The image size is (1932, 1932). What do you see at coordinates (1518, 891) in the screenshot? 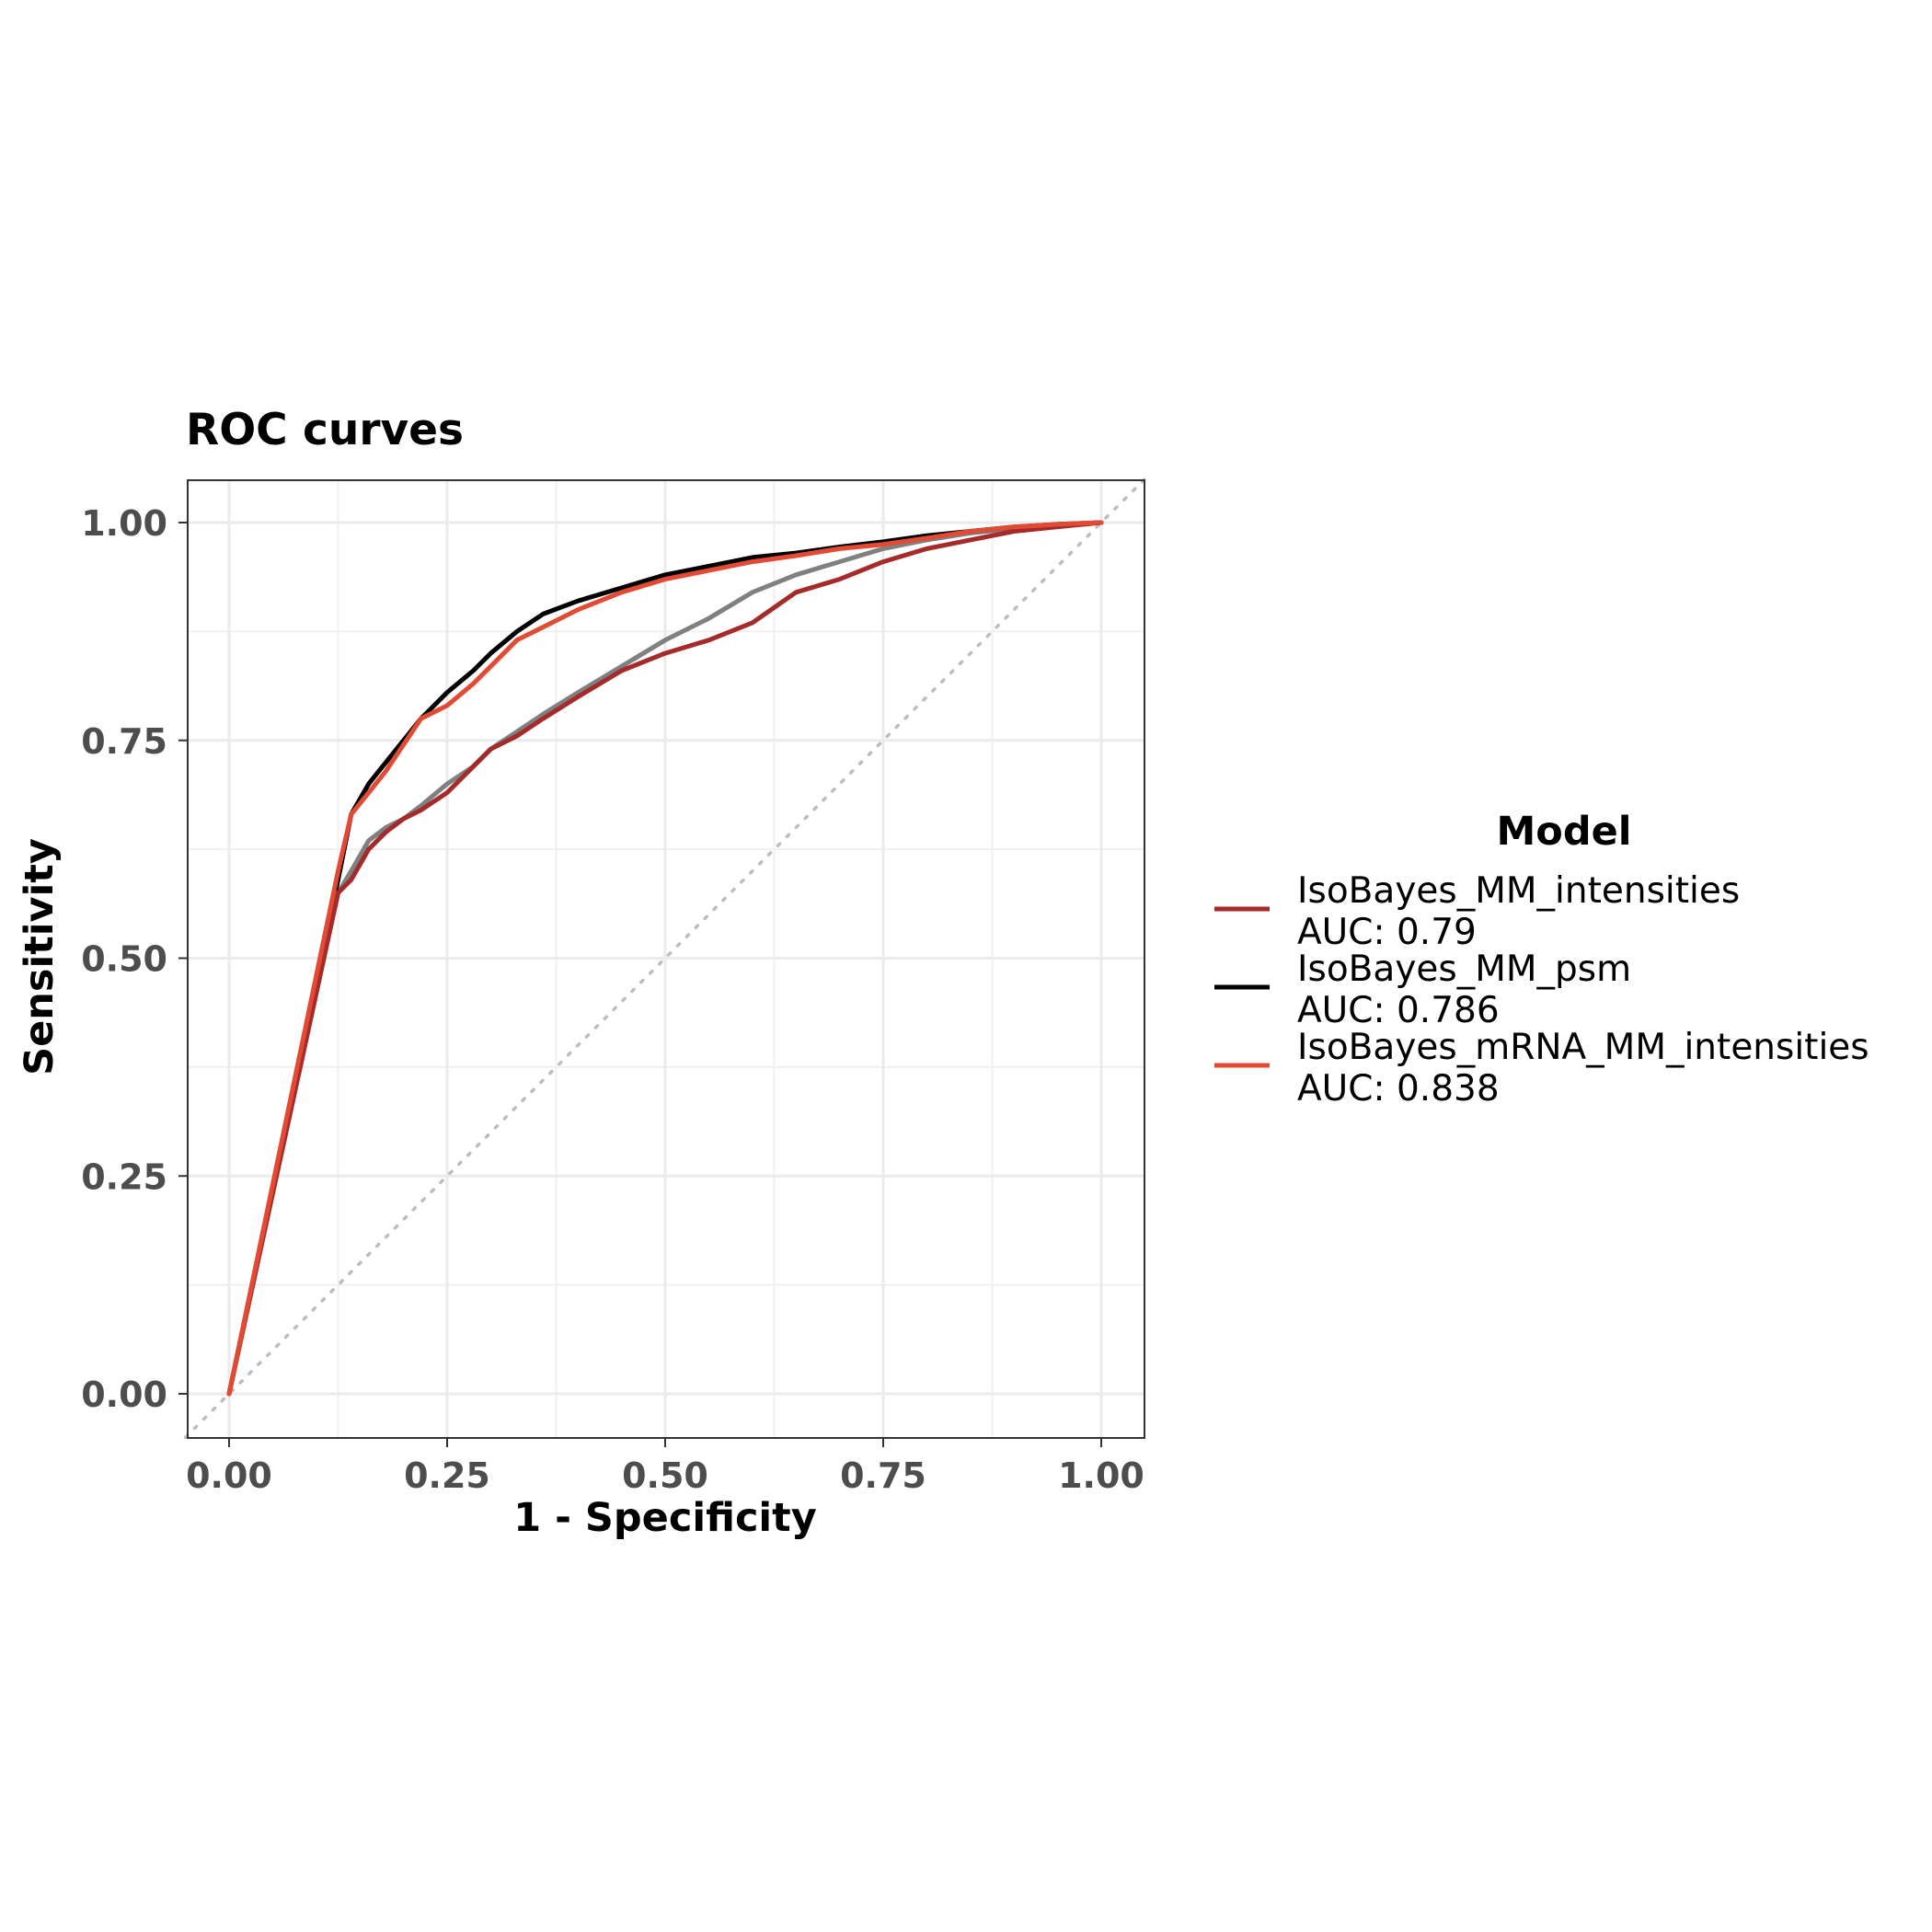
I see `legend-label: IsoBayes_MM_intensities` at bounding box center [1518, 891].